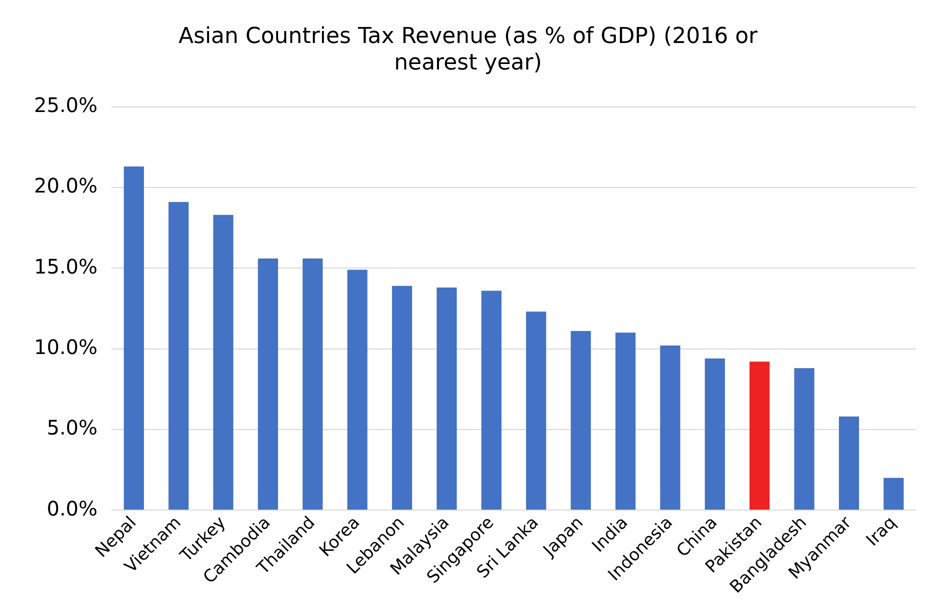  Describe the element at coordinates (66, 346) in the screenshot. I see `y-tick-label: 10.0%` at that location.